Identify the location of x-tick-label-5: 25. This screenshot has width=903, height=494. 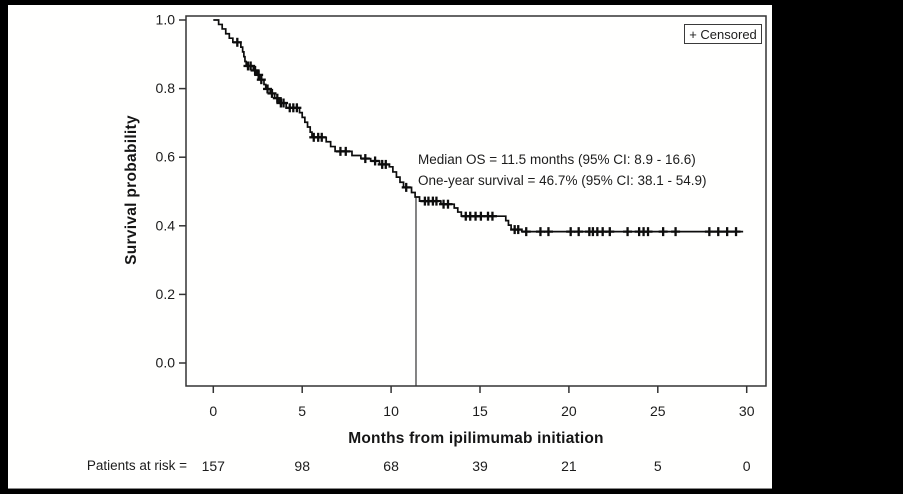
(658, 411).